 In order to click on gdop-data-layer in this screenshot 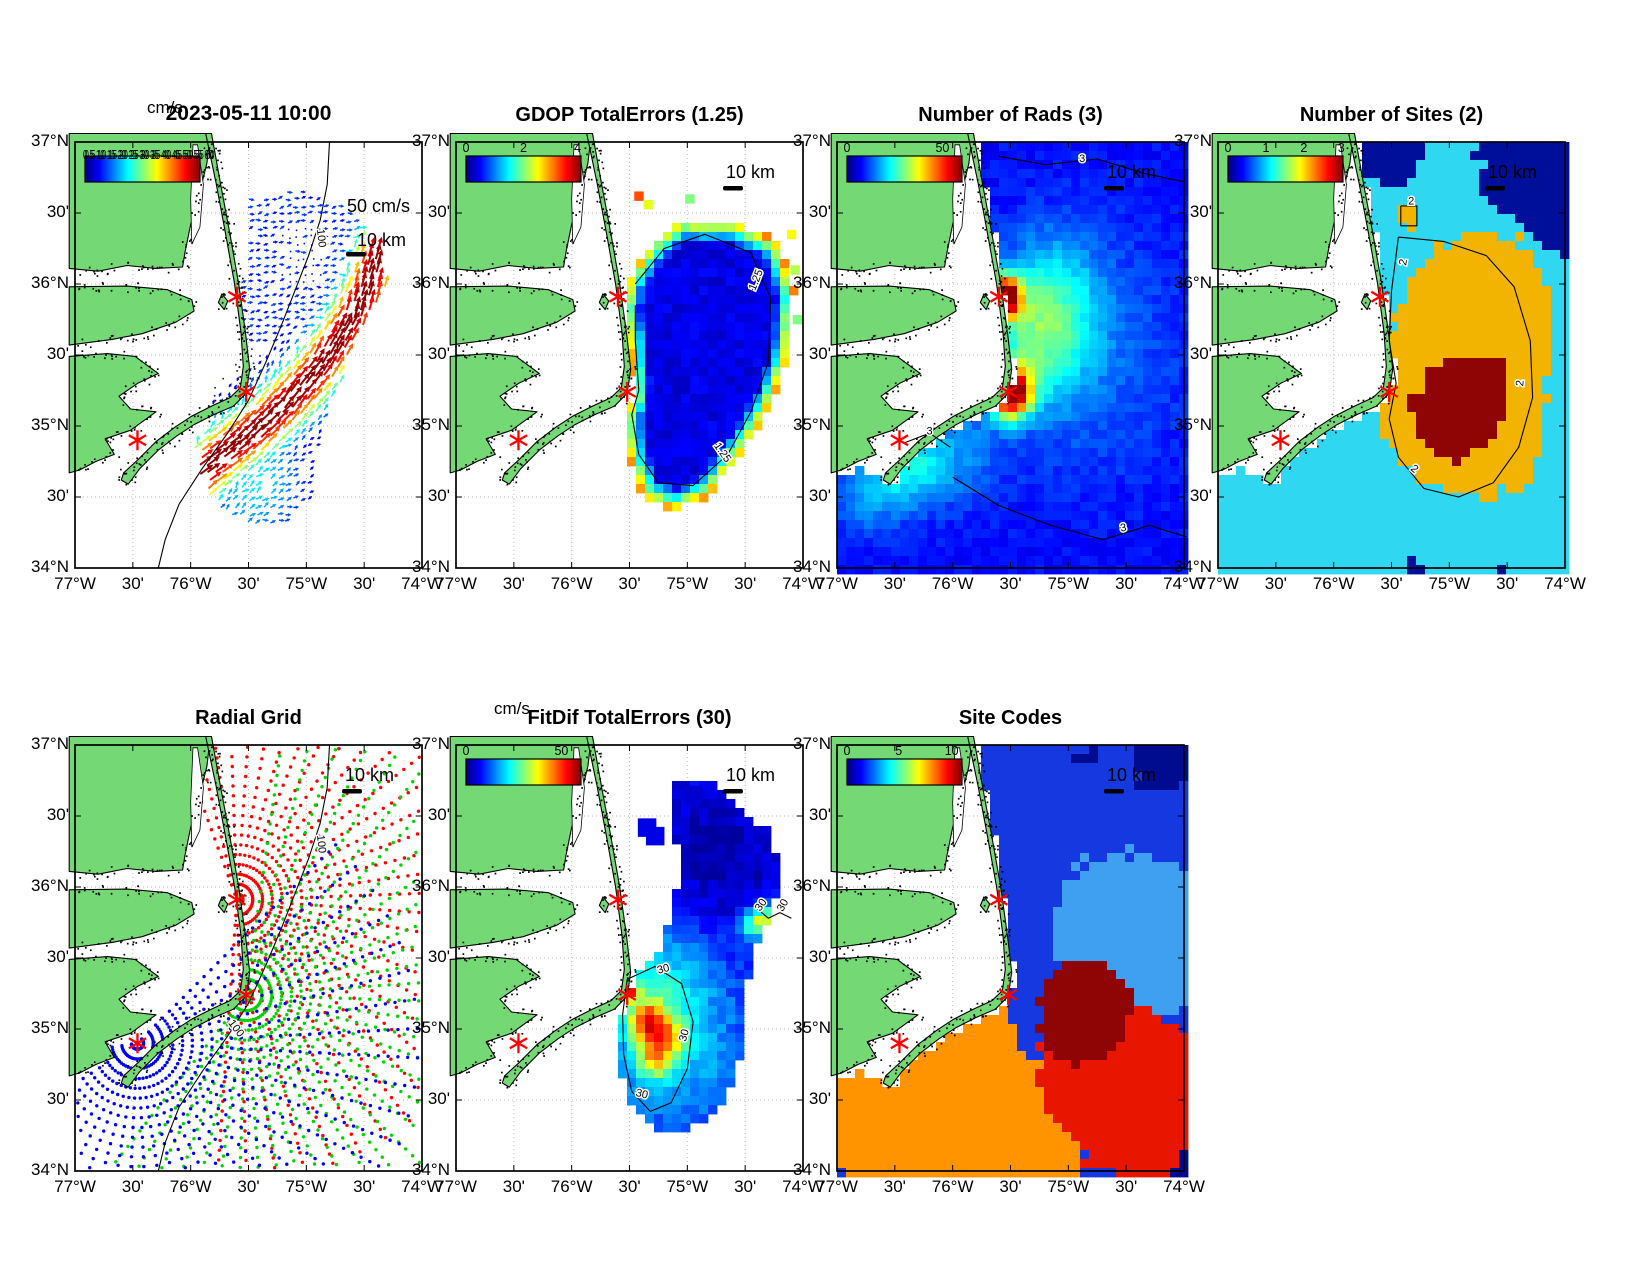, I will do `click(715, 351)`.